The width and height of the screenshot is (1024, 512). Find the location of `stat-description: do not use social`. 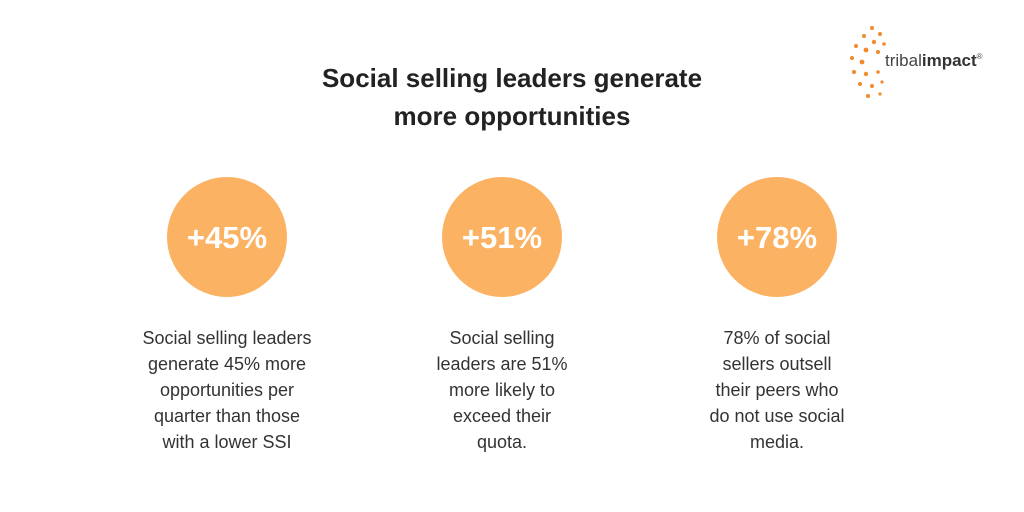

stat-description: do not use social is located at coordinates (776, 416).